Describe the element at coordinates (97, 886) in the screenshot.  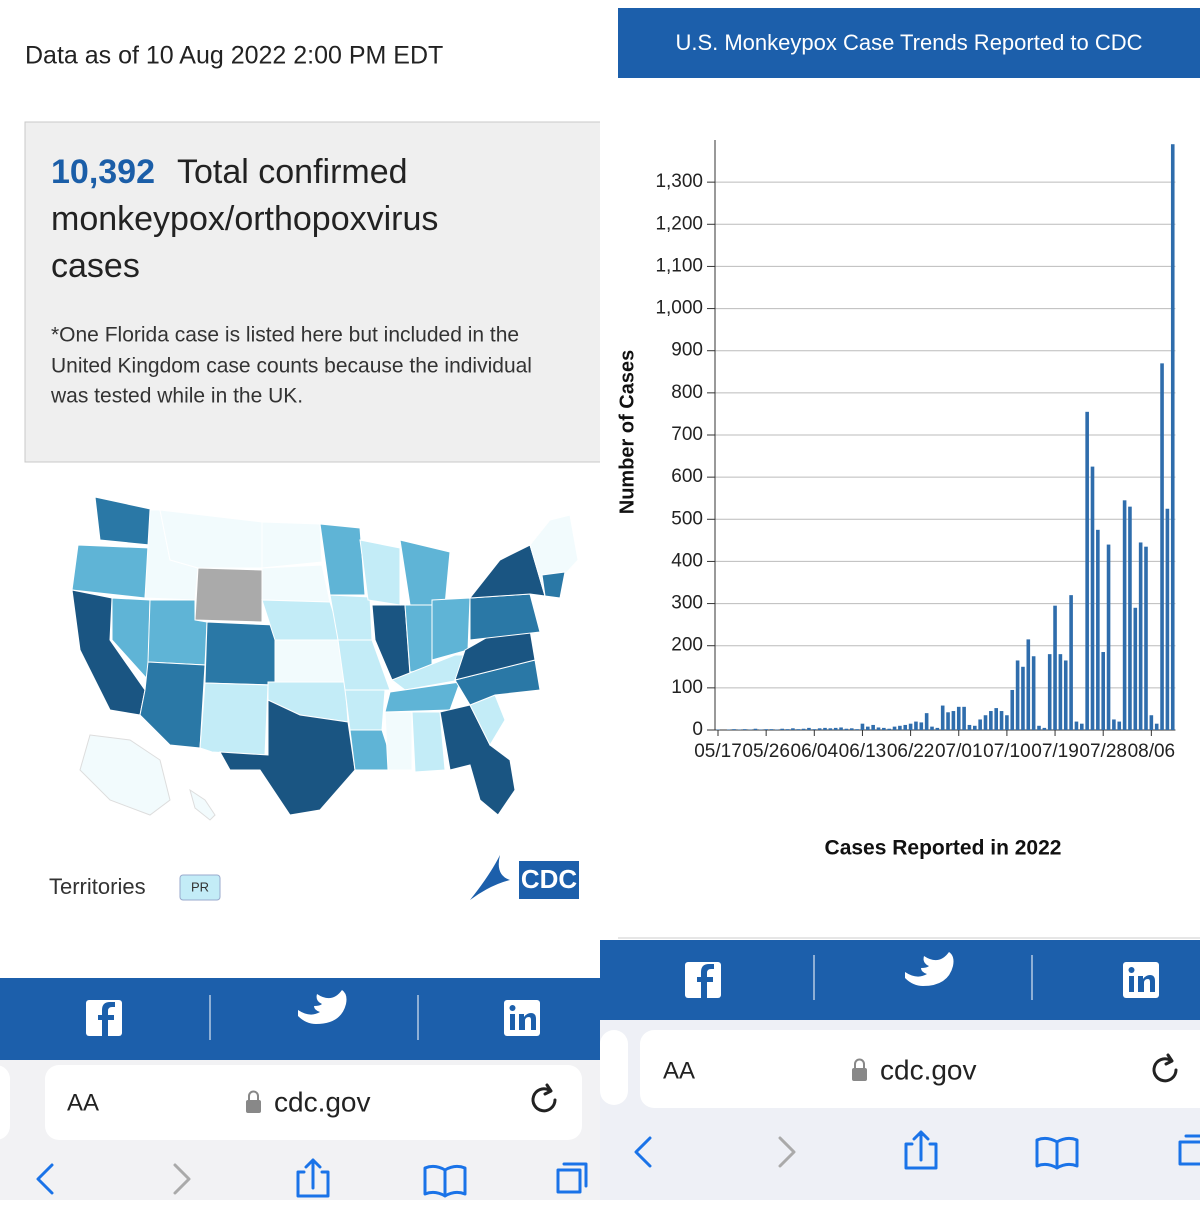
I see `territories-label: Territories` at that location.